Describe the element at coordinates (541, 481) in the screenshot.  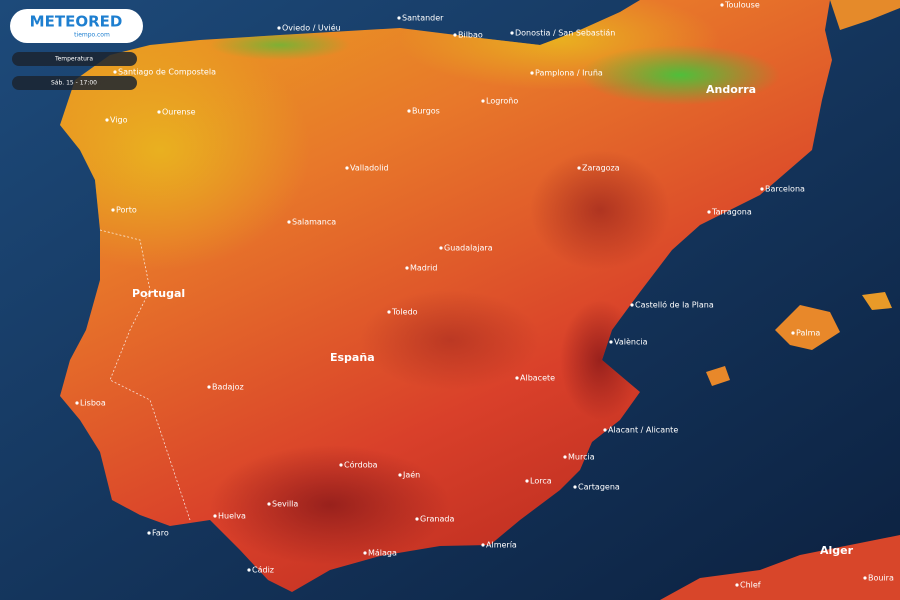
I see `city-label: Lorca` at that location.